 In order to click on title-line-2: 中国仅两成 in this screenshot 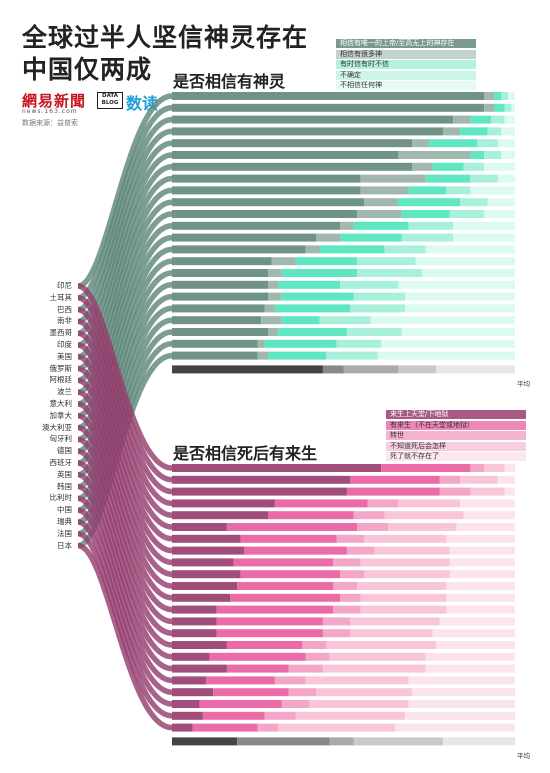, I will do `click(87, 69)`.